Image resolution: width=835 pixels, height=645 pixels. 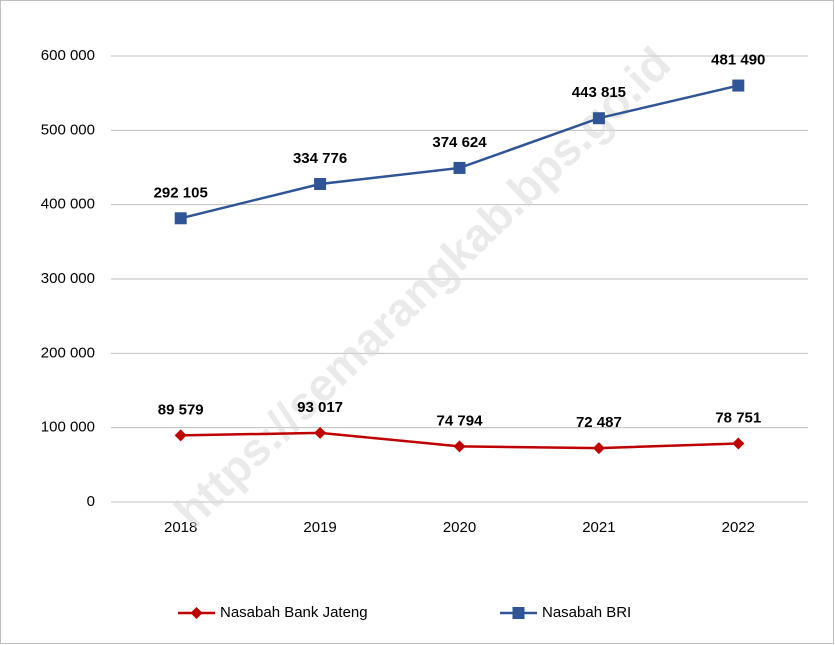 I want to click on data-label: 443 815, so click(x=599, y=92).